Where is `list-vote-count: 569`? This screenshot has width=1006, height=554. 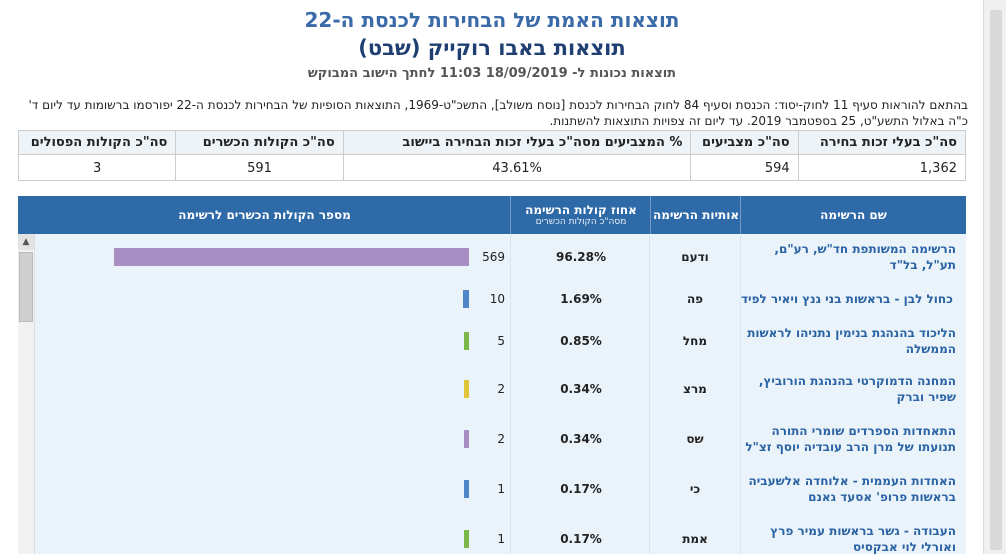
list-vote-count: 569 is located at coordinates (493, 257).